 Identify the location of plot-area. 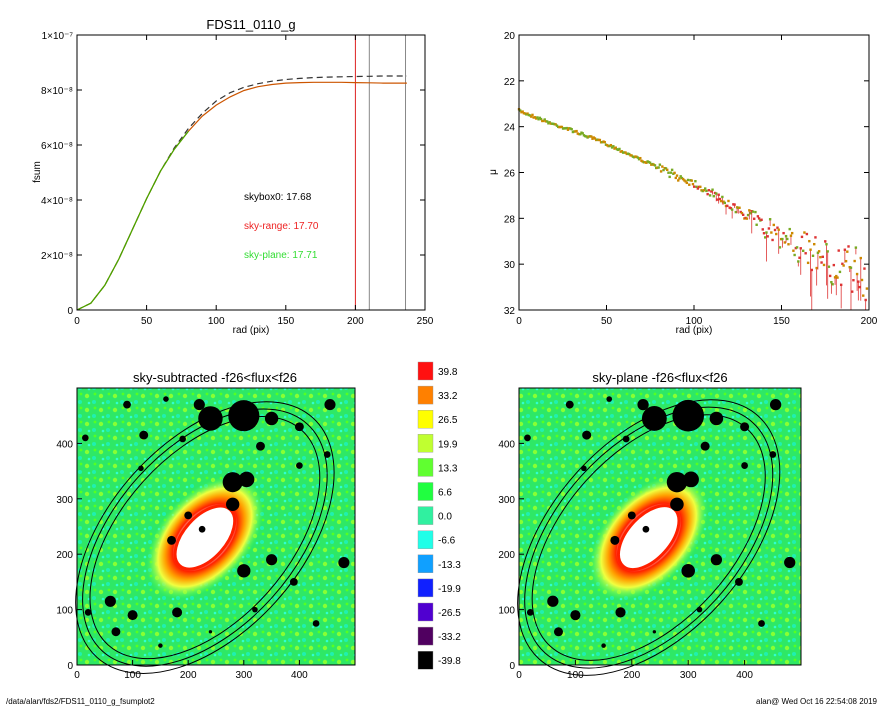
(693, 209).